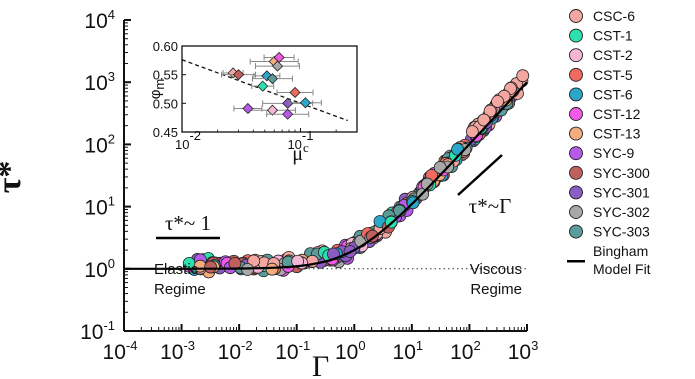 This screenshot has width=695, height=379. What do you see at coordinates (465, 351) in the screenshot?
I see `x-tick-label: 10²` at bounding box center [465, 351].